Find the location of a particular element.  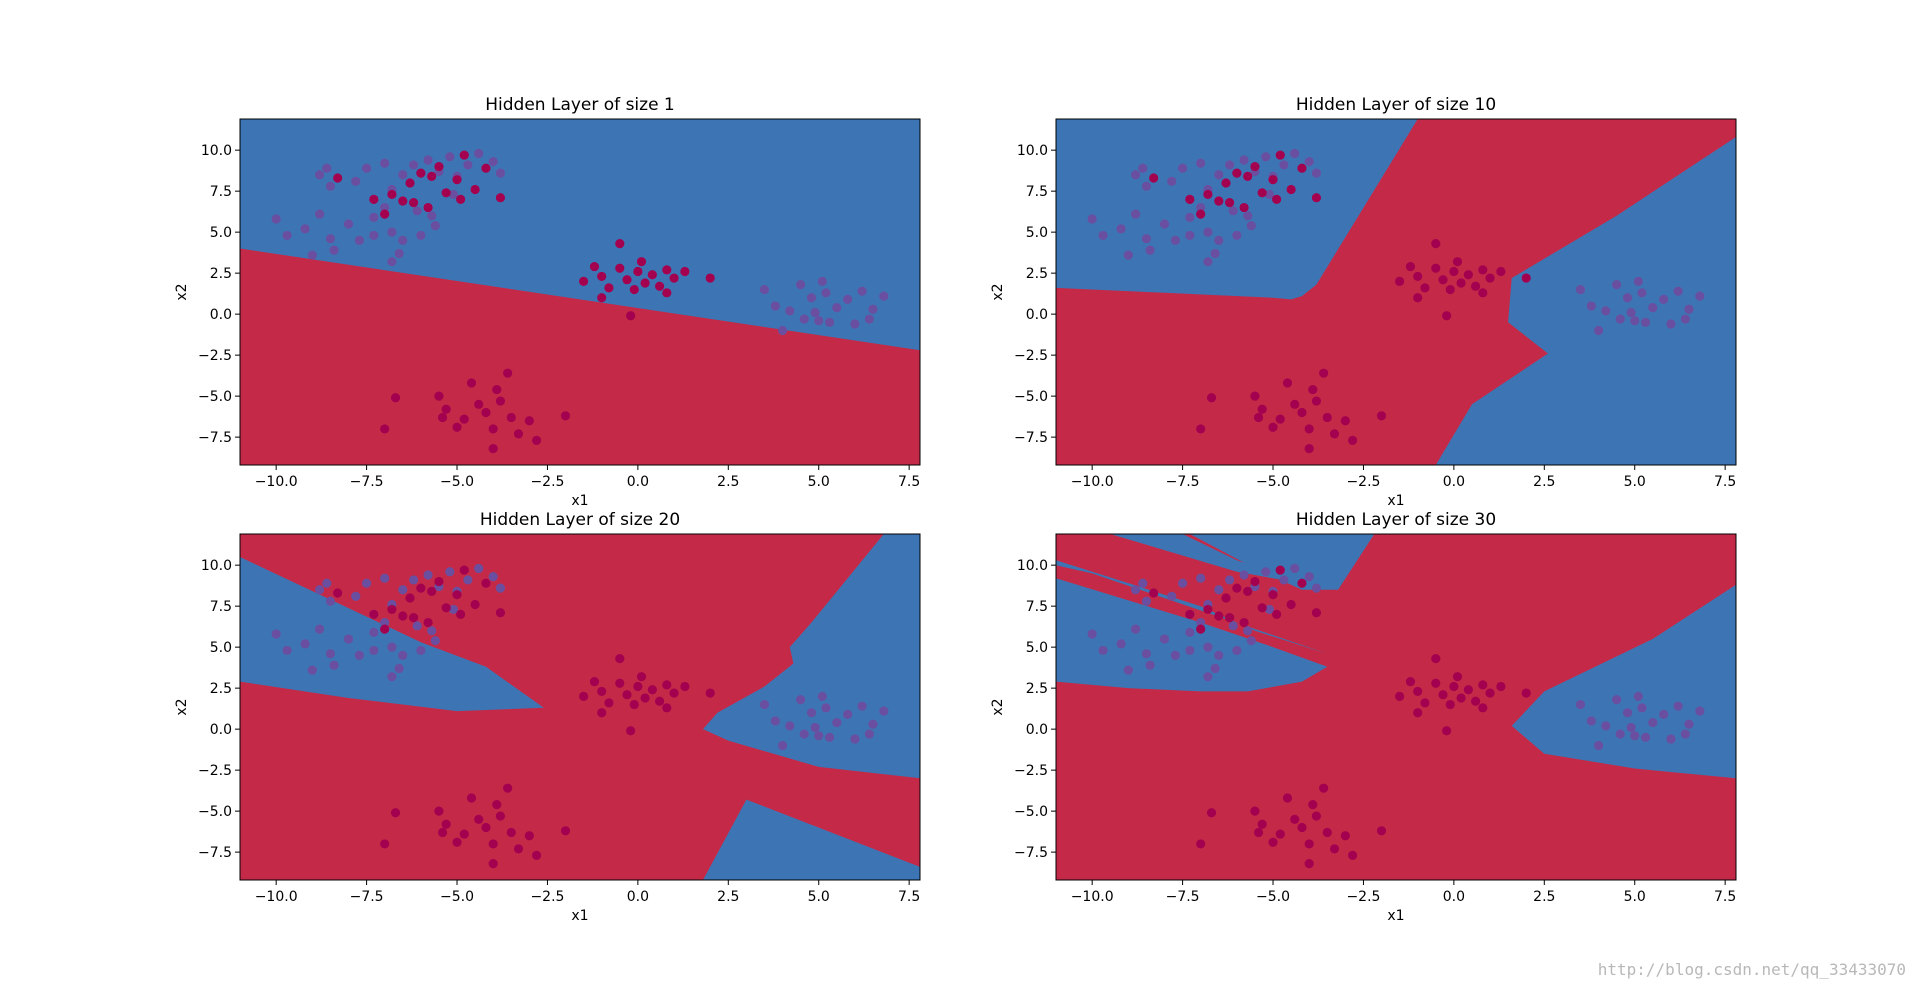

chart-title: Hidden Layer of size 1 is located at coordinates (580, 105).